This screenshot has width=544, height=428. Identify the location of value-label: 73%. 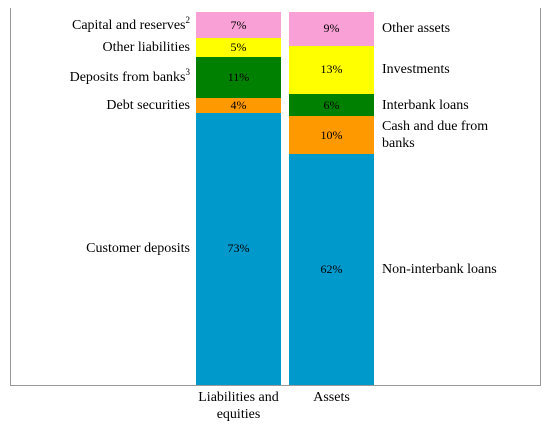
(238, 248).